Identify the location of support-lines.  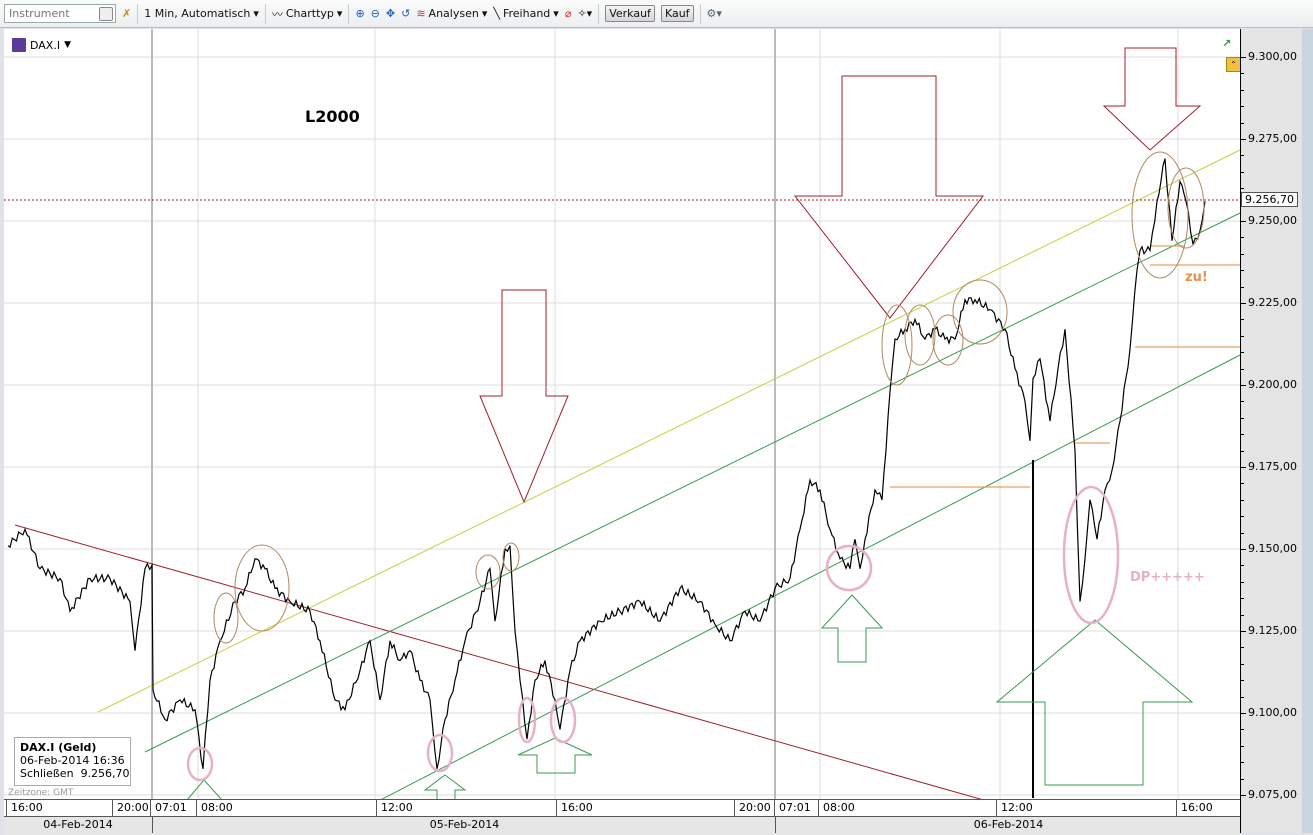
(1065, 366).